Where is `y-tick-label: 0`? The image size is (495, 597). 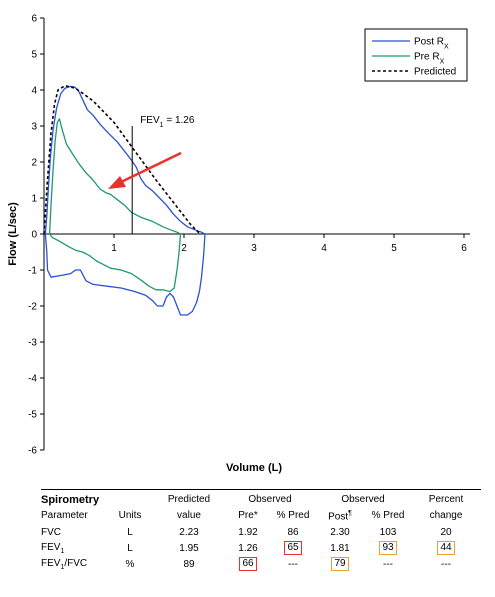
y-tick-label: 0 is located at coordinates (34, 235).